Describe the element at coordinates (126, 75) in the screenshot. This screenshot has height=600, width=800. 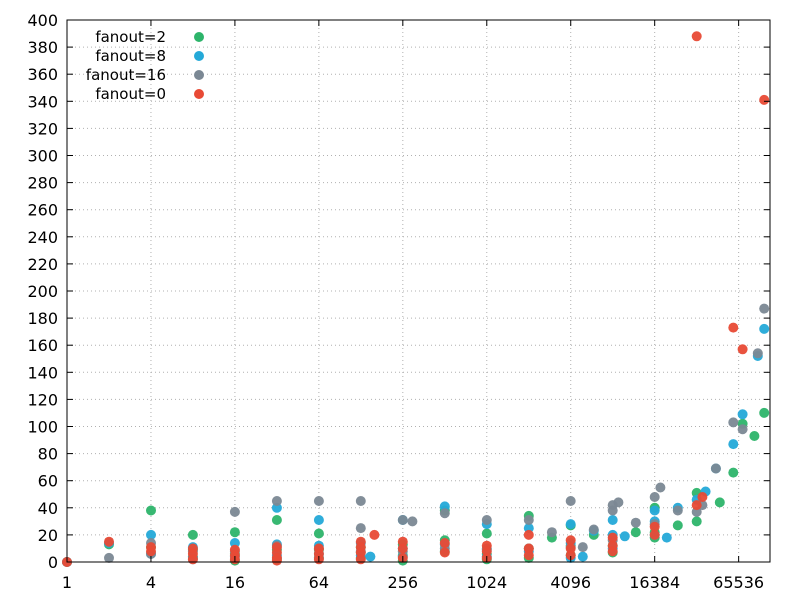
I see `legend-label: fanout=16` at that location.